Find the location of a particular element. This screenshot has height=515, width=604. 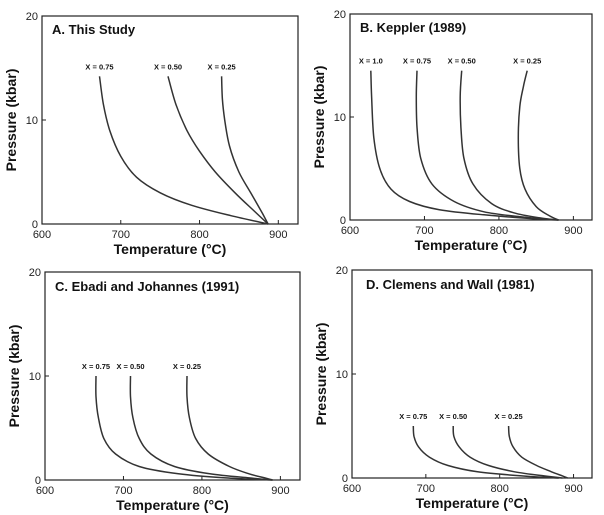

series-label-3: X = 0.50 is located at coordinates (462, 61).